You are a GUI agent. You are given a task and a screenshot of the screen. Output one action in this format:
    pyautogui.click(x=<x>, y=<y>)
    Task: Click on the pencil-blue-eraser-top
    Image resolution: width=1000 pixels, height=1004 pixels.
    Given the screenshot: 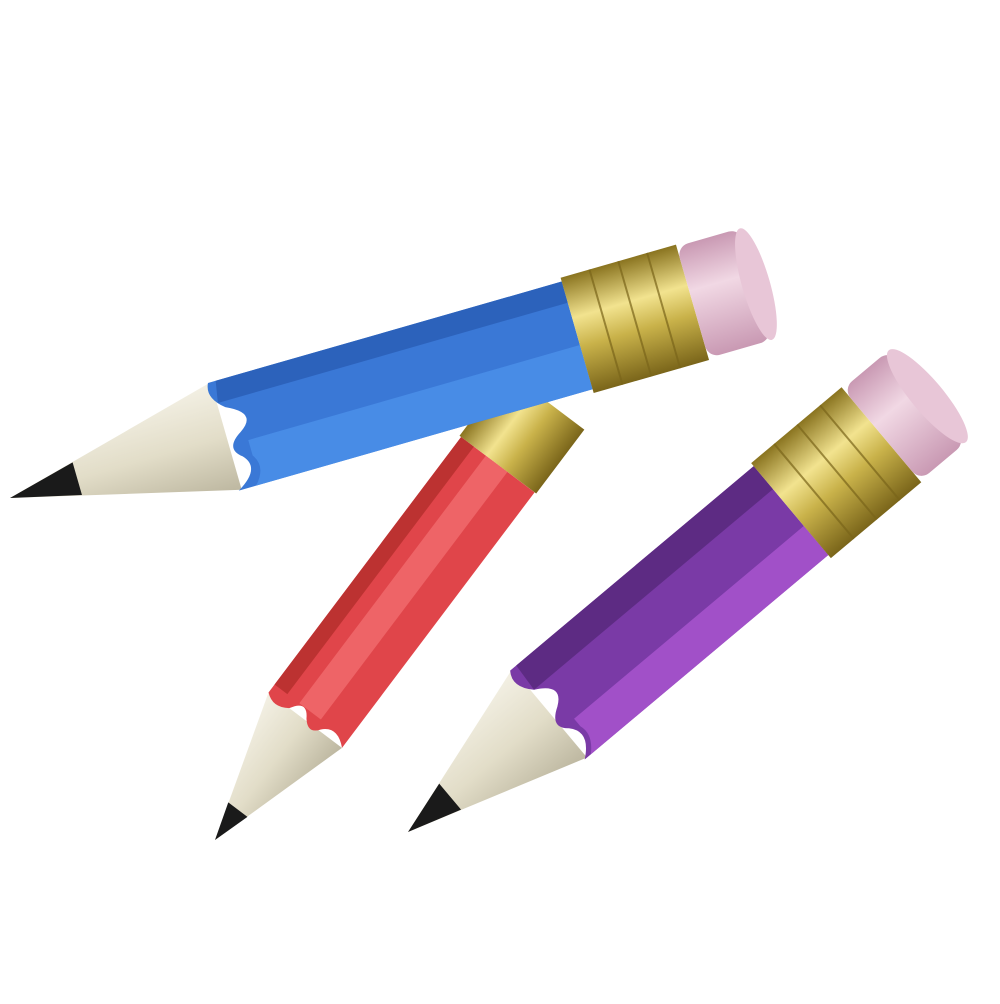 What is the action you would take?
    pyautogui.click(x=756, y=284)
    